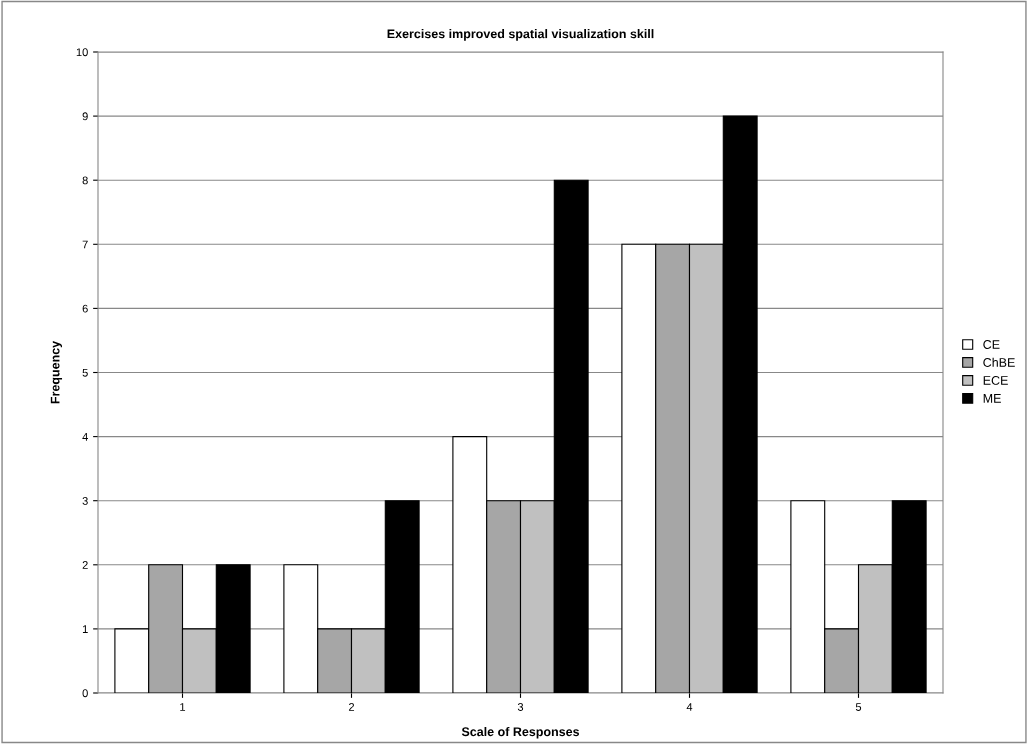  Describe the element at coordinates (85, 629) in the screenshot. I see `y-tick-label: 1` at that location.